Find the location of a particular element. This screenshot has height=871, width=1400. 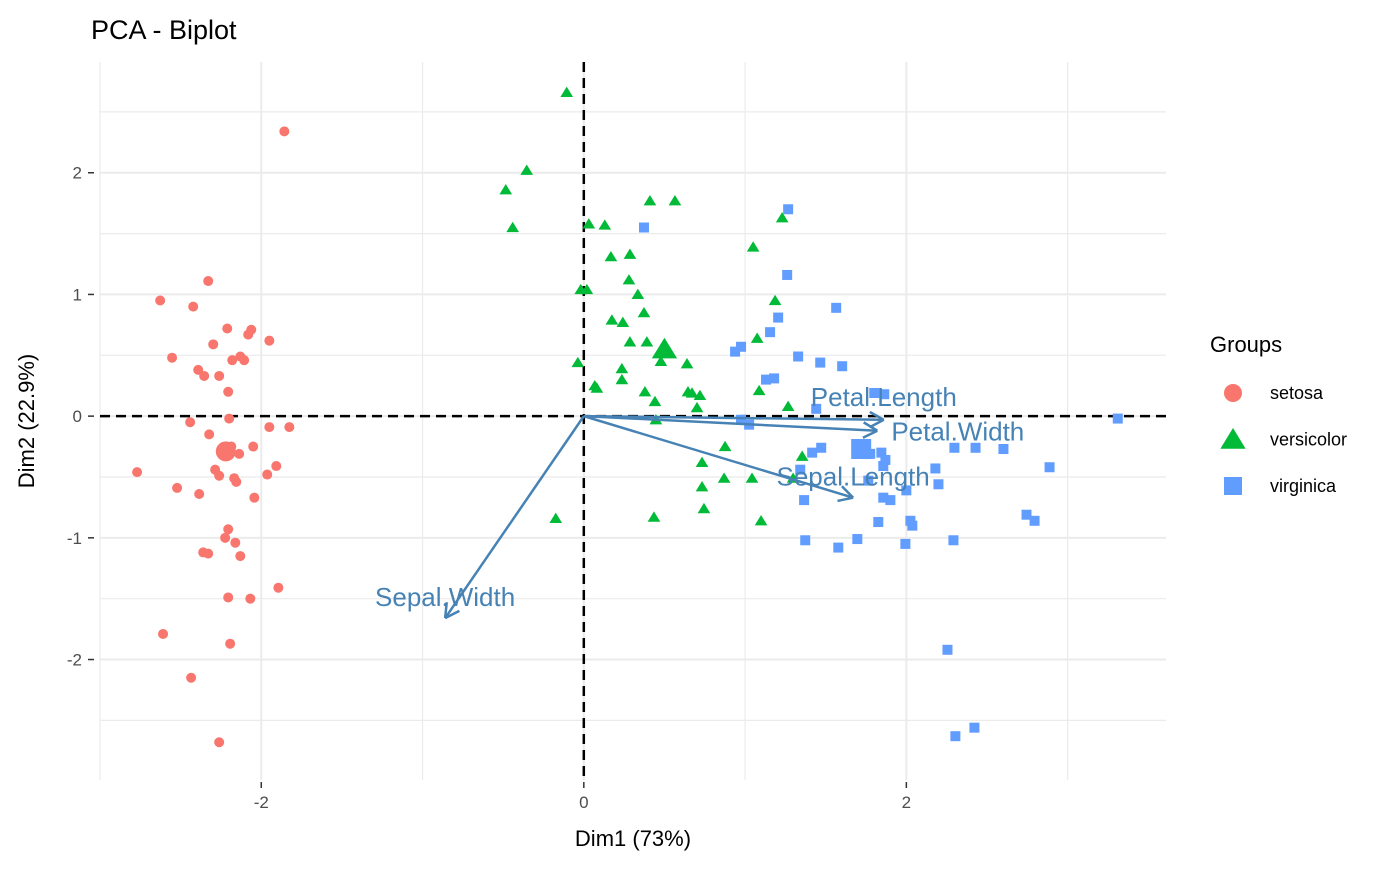

y-tick-label: 2 is located at coordinates (77, 173).